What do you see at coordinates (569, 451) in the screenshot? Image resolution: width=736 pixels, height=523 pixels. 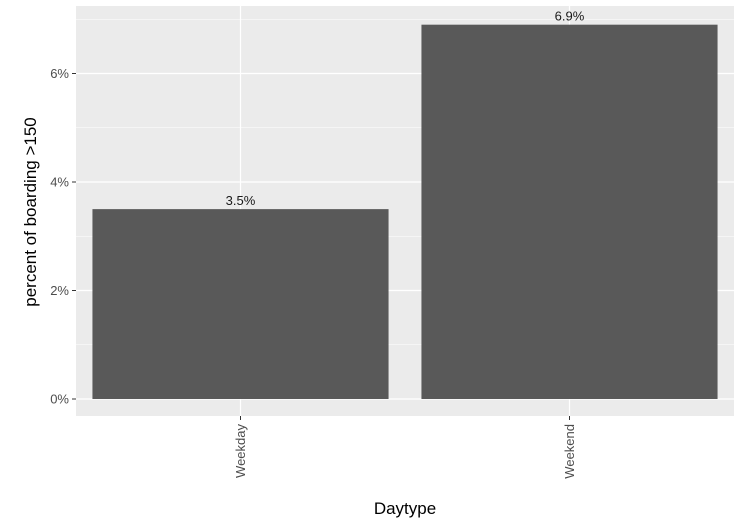 I see `x-tick-label: Weekend` at bounding box center [569, 451].